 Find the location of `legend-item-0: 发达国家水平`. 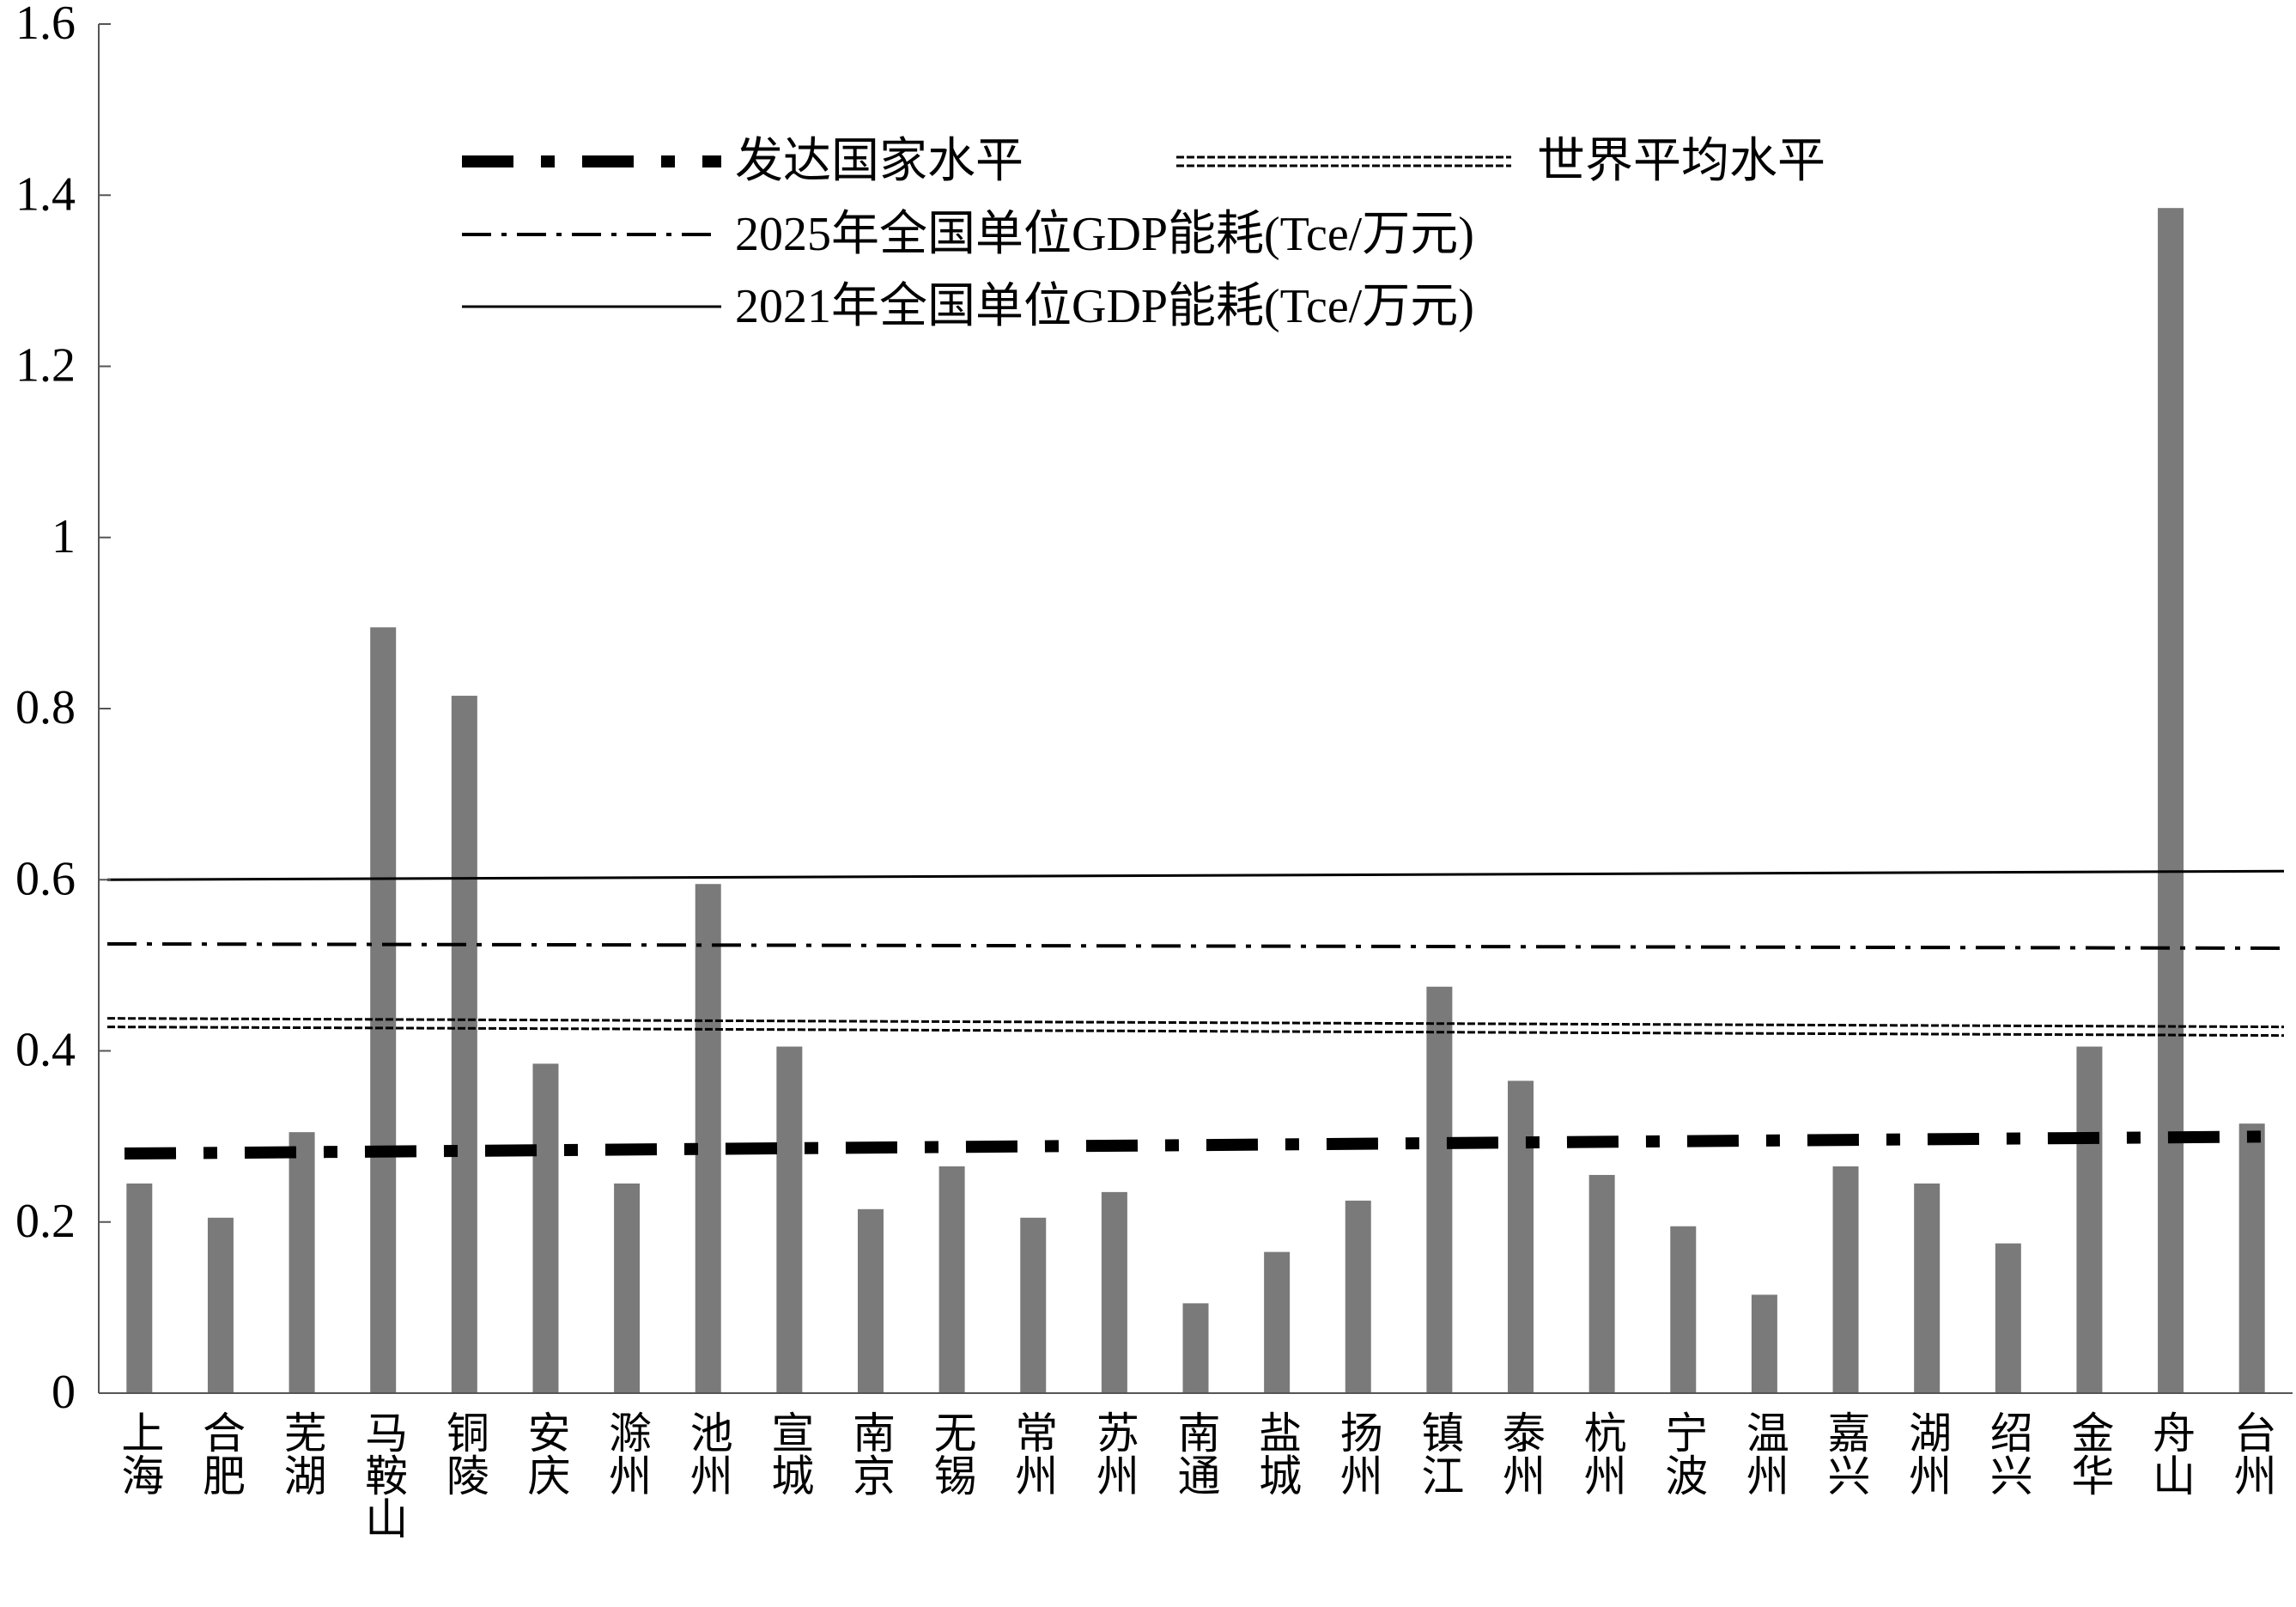

legend-item-0: 发达国家水平 is located at coordinates (742, 161).